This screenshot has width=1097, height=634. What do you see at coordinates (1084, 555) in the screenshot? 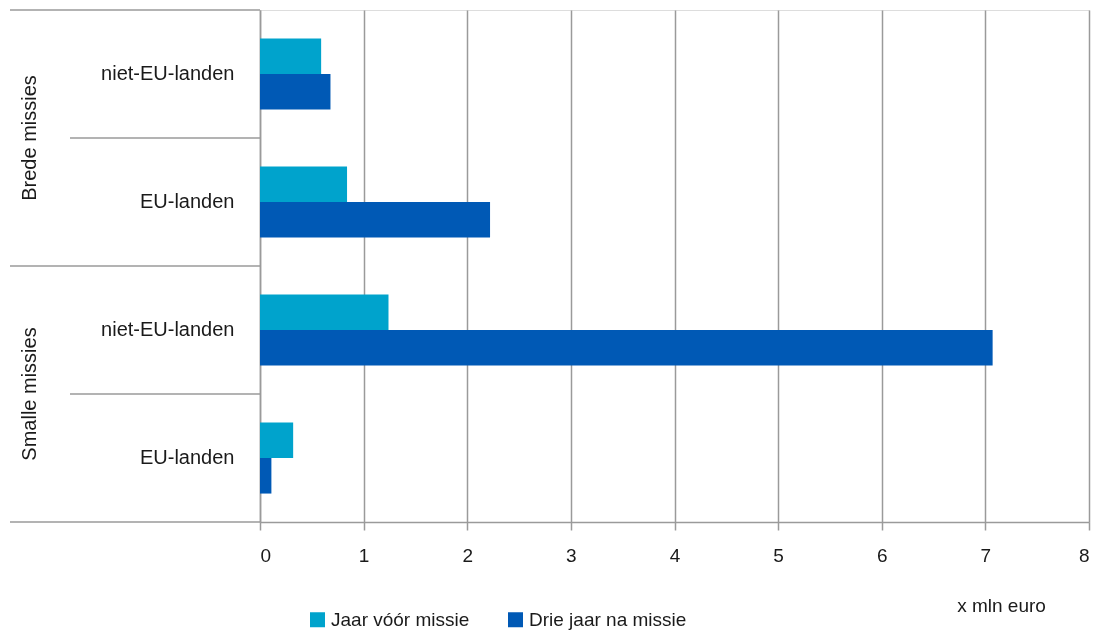
I see `x-tick-label: 8` at bounding box center [1084, 555].